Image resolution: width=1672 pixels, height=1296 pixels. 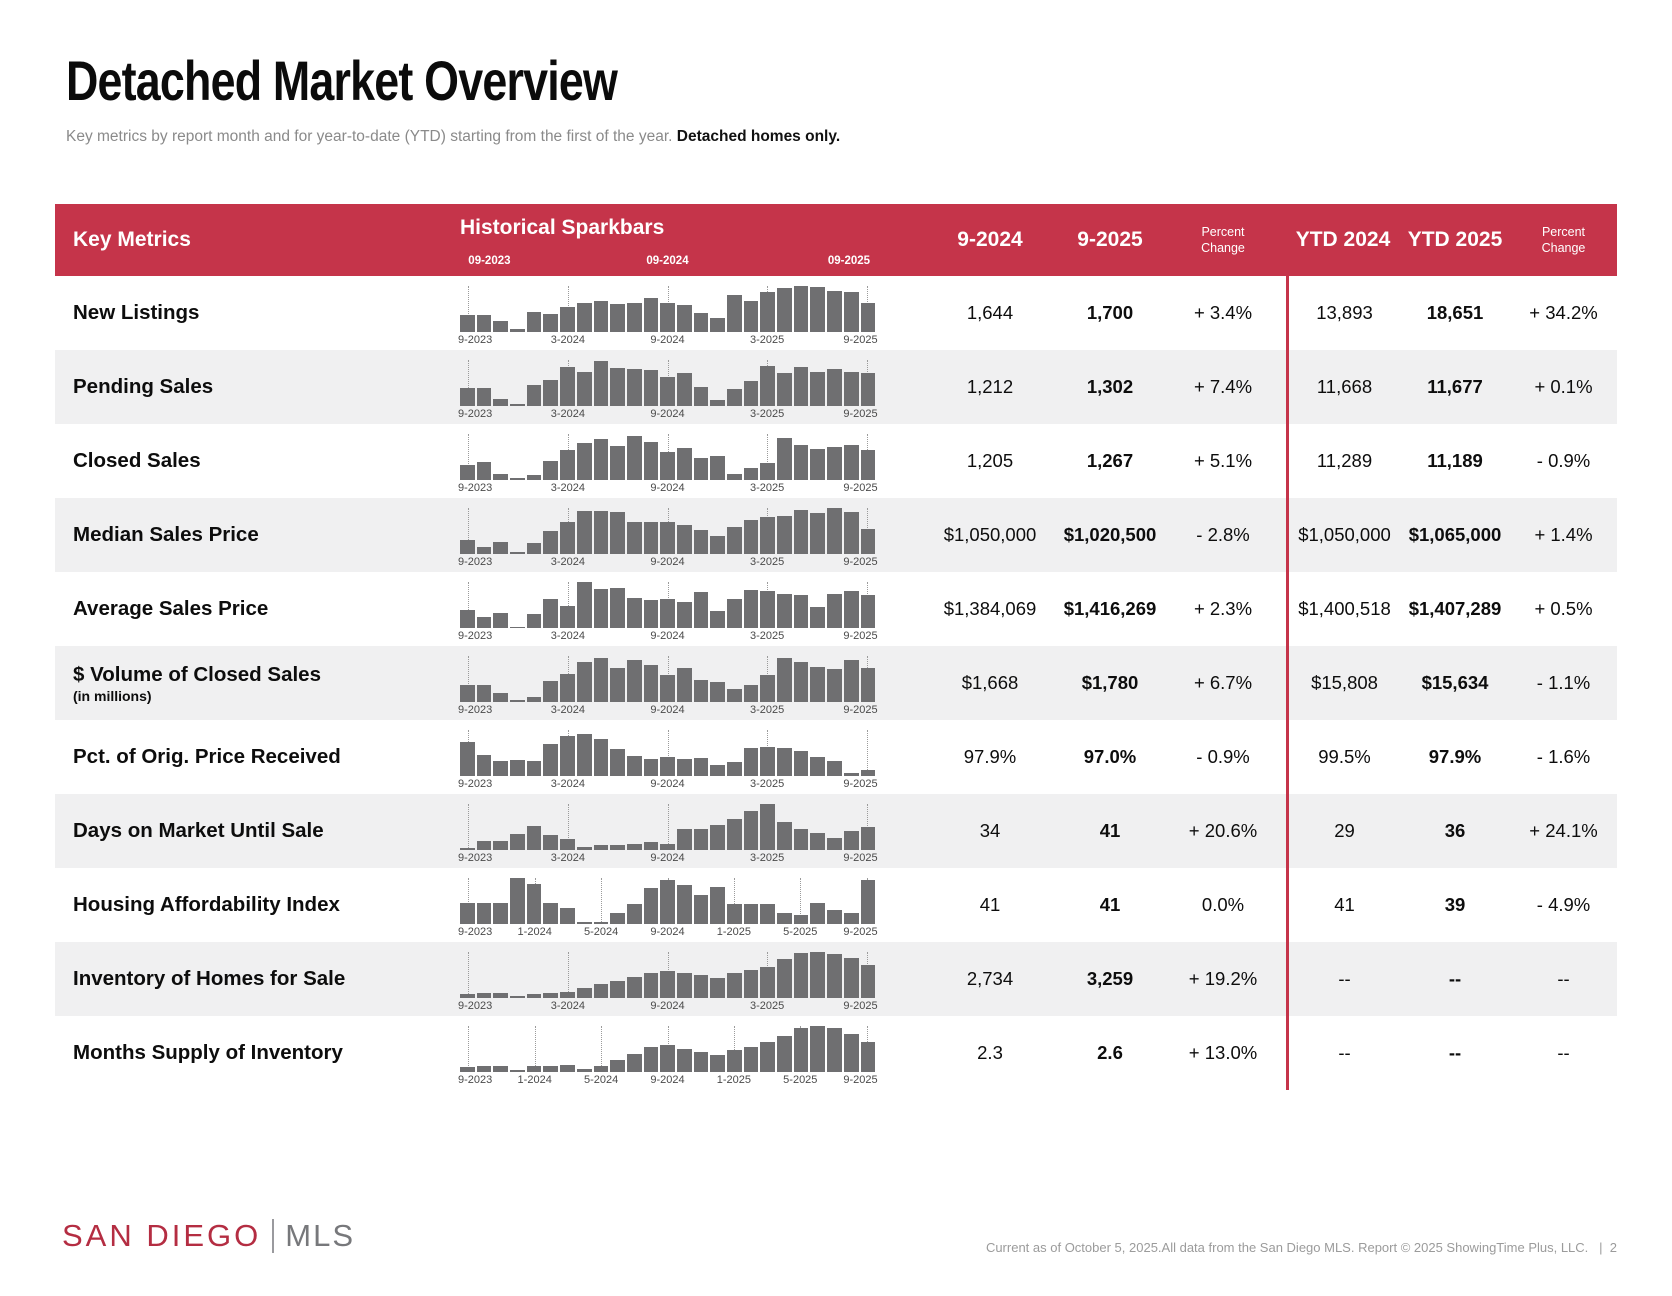 I want to click on value-month-prev: 34, so click(x=990, y=830).